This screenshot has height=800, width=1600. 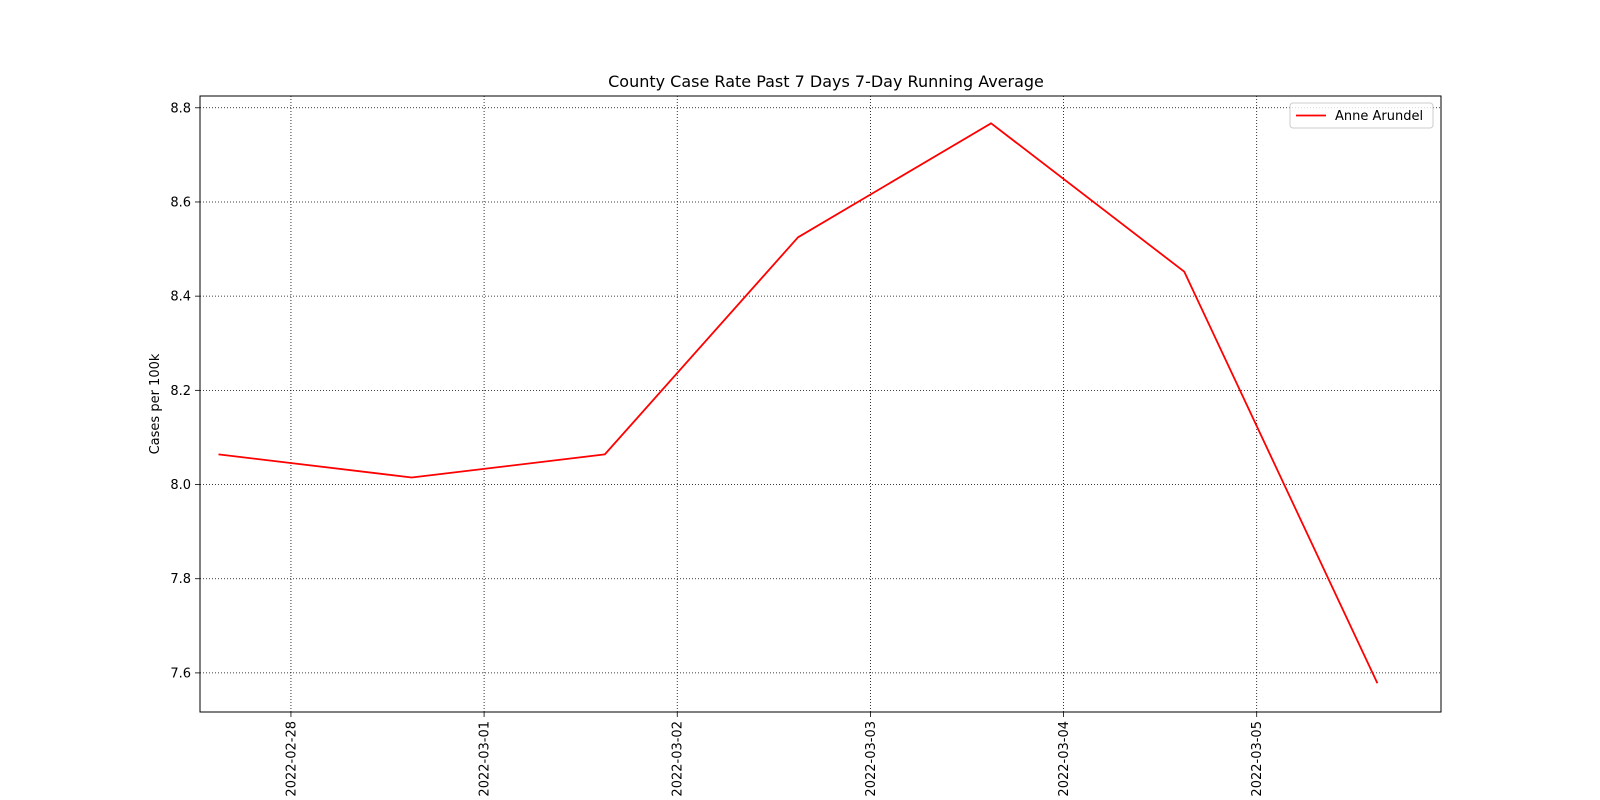 What do you see at coordinates (155, 403) in the screenshot?
I see `y-axis-label: Cases per 100k` at bounding box center [155, 403].